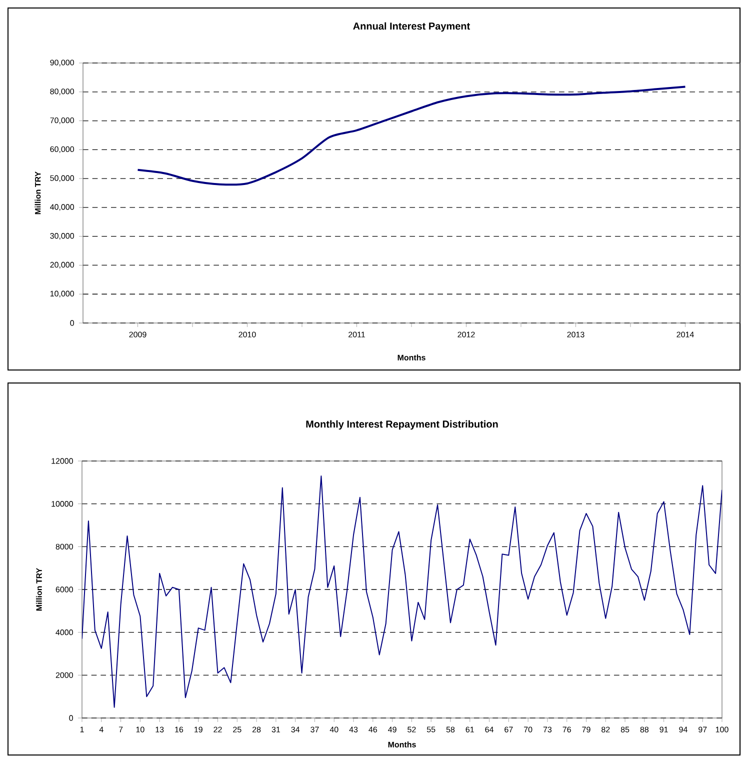  What do you see at coordinates (120, 729) in the screenshot?
I see `x-tick-label: 7` at bounding box center [120, 729].